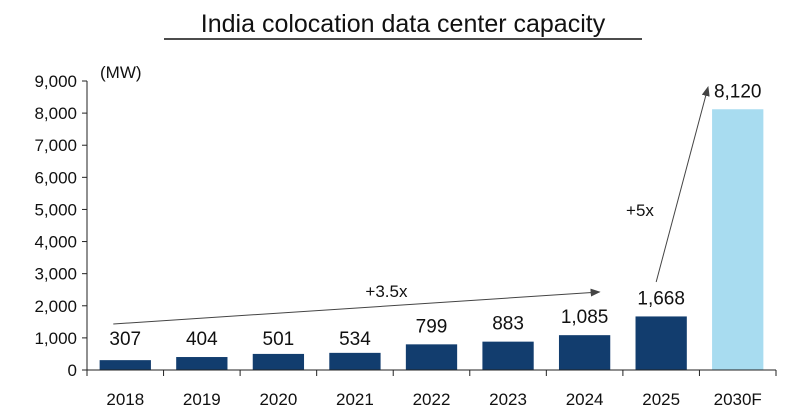 The image size is (795, 416). What do you see at coordinates (55, 242) in the screenshot?
I see `y-tick-label: 4,000` at bounding box center [55, 242].